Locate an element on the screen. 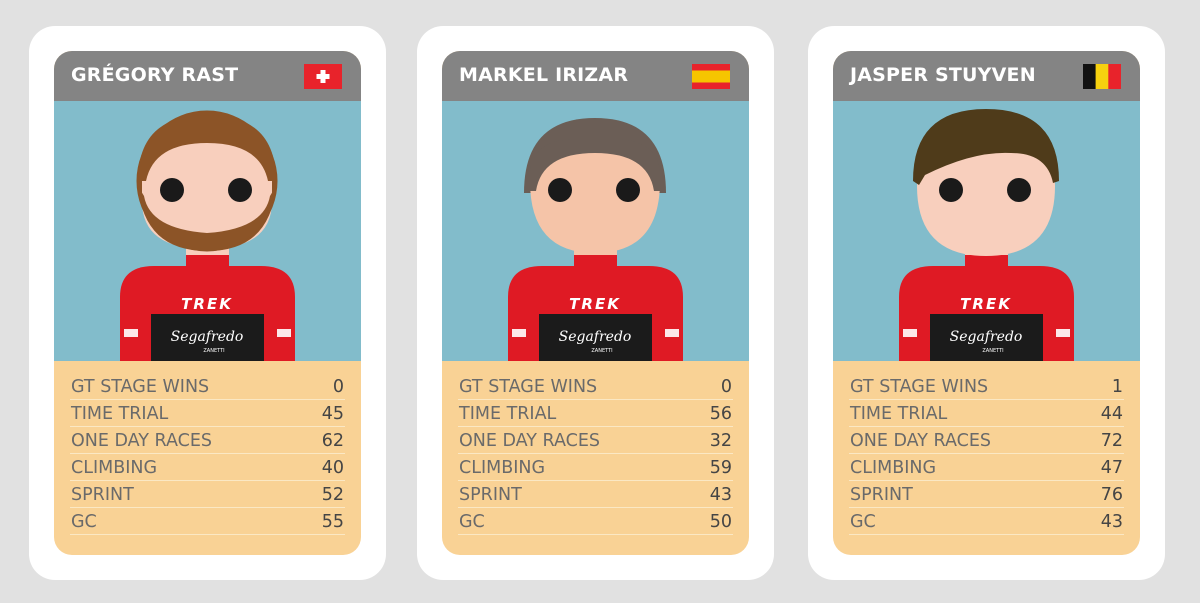 The height and width of the screenshot is (603, 1200). stat-value: 72 is located at coordinates (1111, 441).